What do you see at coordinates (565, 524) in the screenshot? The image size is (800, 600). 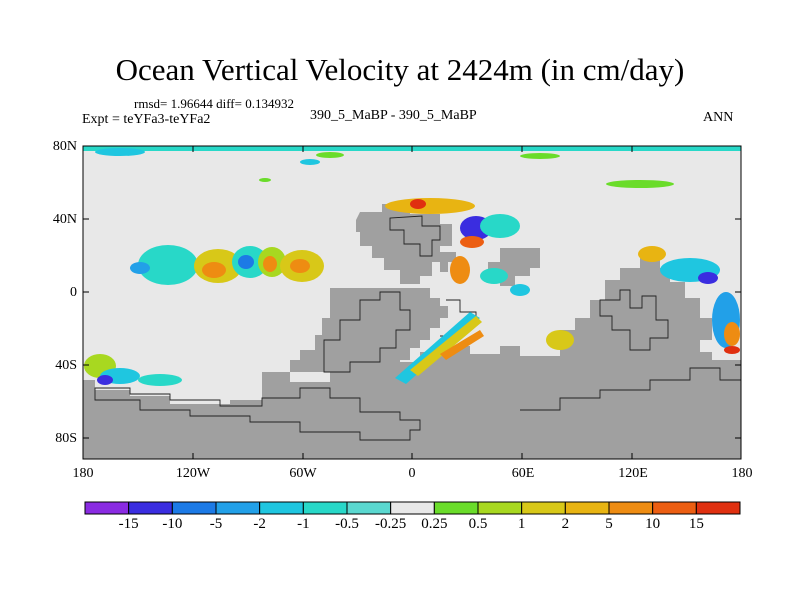 I see `colorbar-label: 2` at bounding box center [565, 524].